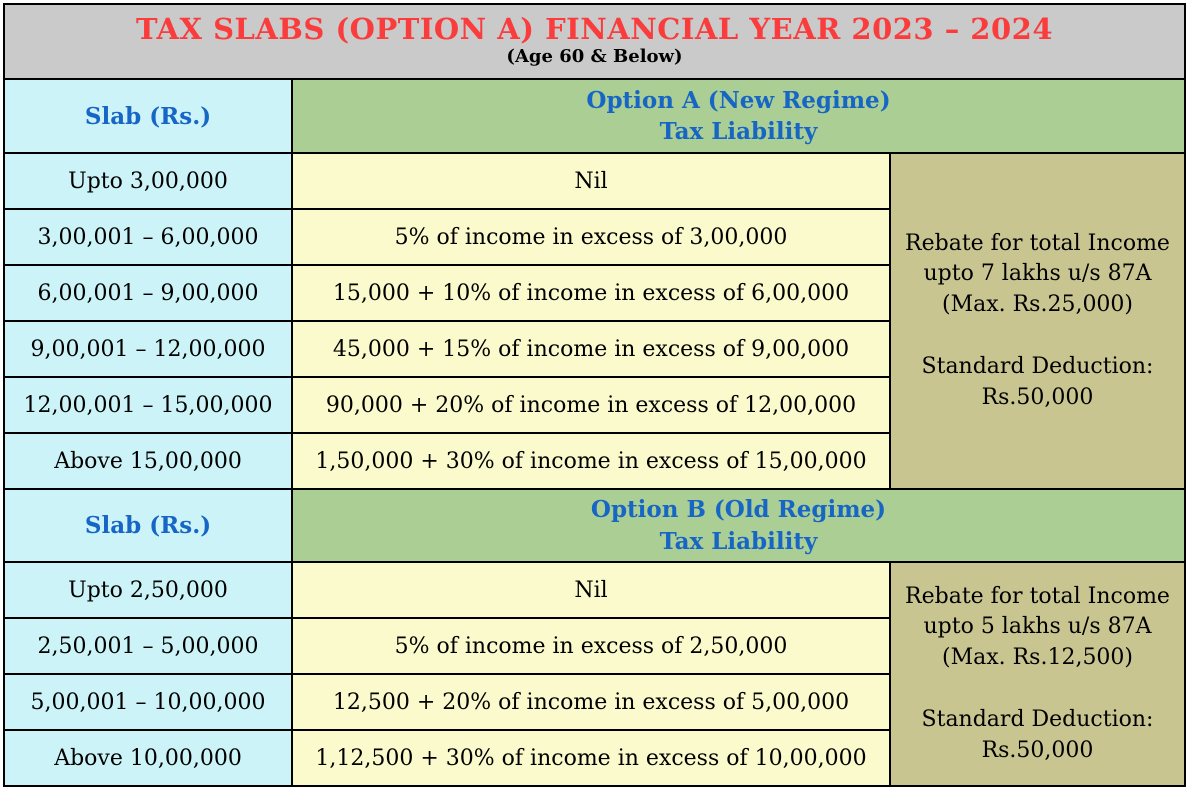  Describe the element at coordinates (594, 57) in the screenshot. I see `page-subtitle: (Age 60 & Below)` at that location.